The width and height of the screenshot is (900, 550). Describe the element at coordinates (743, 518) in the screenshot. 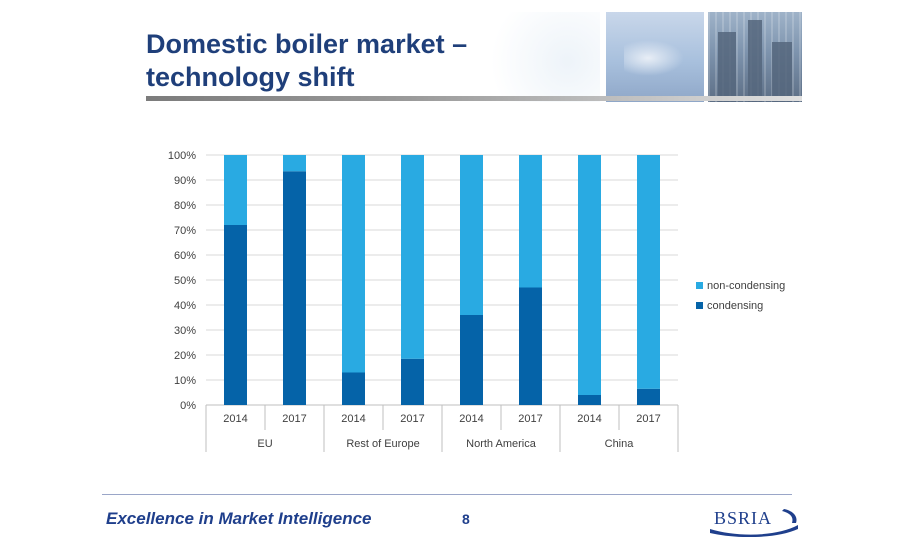

I see `logo-text: BSRIA` at that location.